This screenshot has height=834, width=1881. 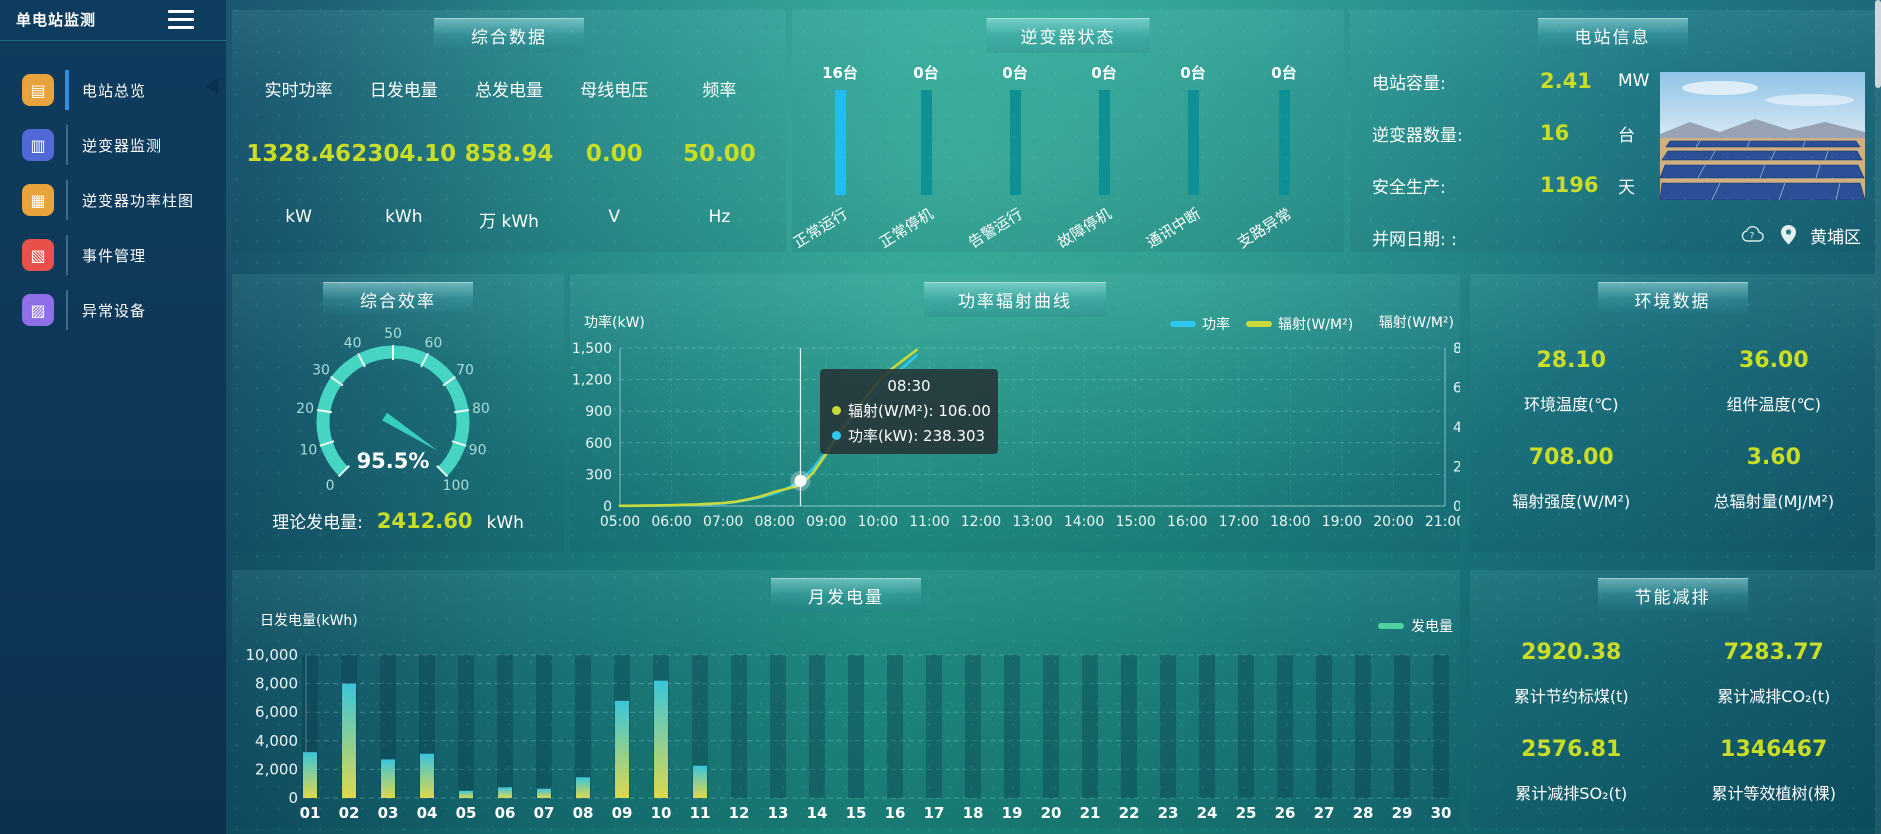 I want to click on svg-text: 18, so click(x=973, y=813).